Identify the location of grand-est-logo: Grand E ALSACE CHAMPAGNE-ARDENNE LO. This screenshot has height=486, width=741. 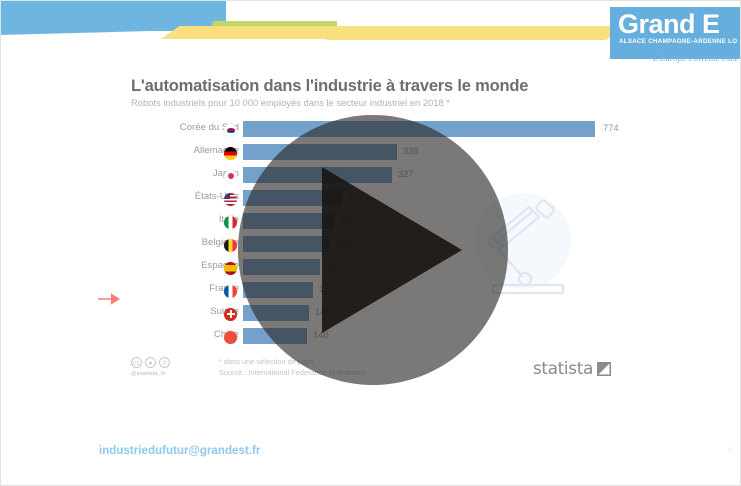
(675, 33).